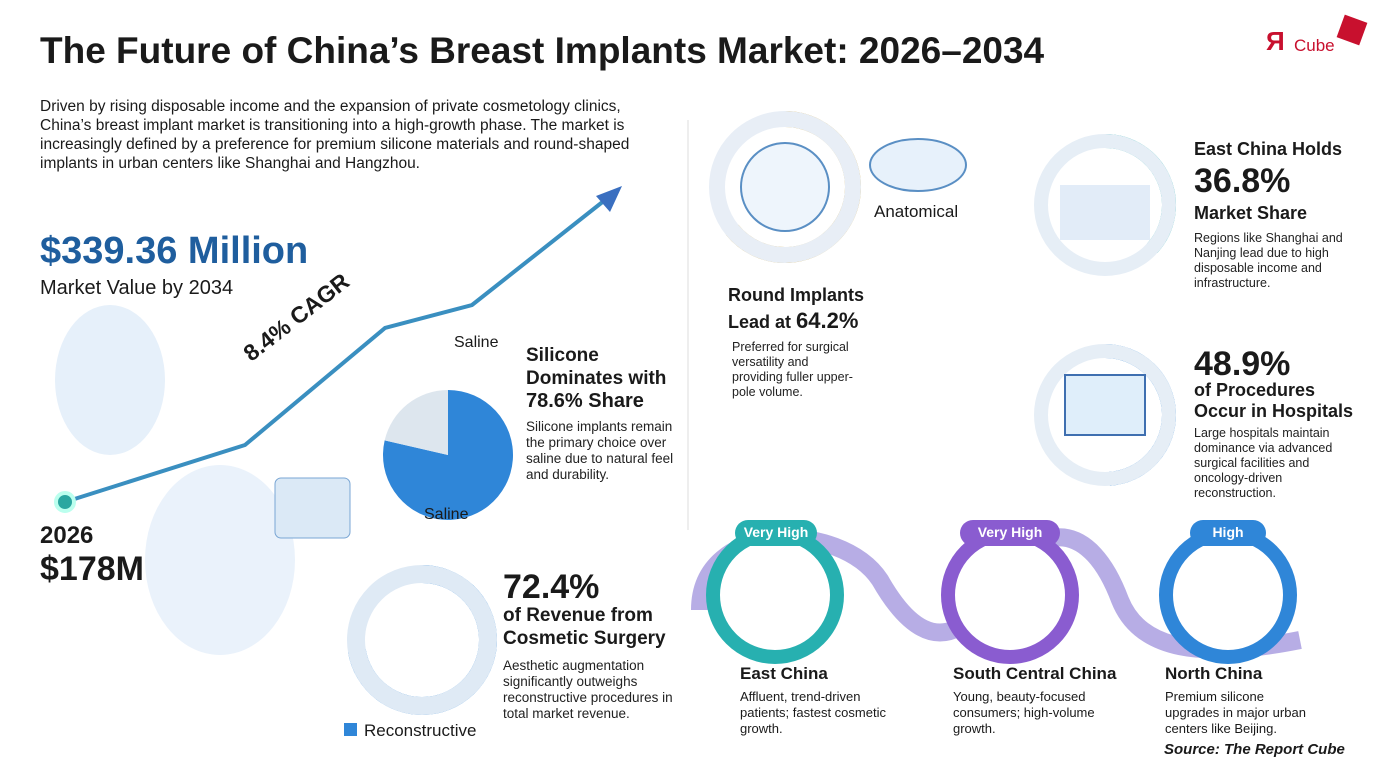 The image size is (1376, 768). What do you see at coordinates (616, 401) in the screenshot?
I see `suffix: Share` at bounding box center [616, 401].